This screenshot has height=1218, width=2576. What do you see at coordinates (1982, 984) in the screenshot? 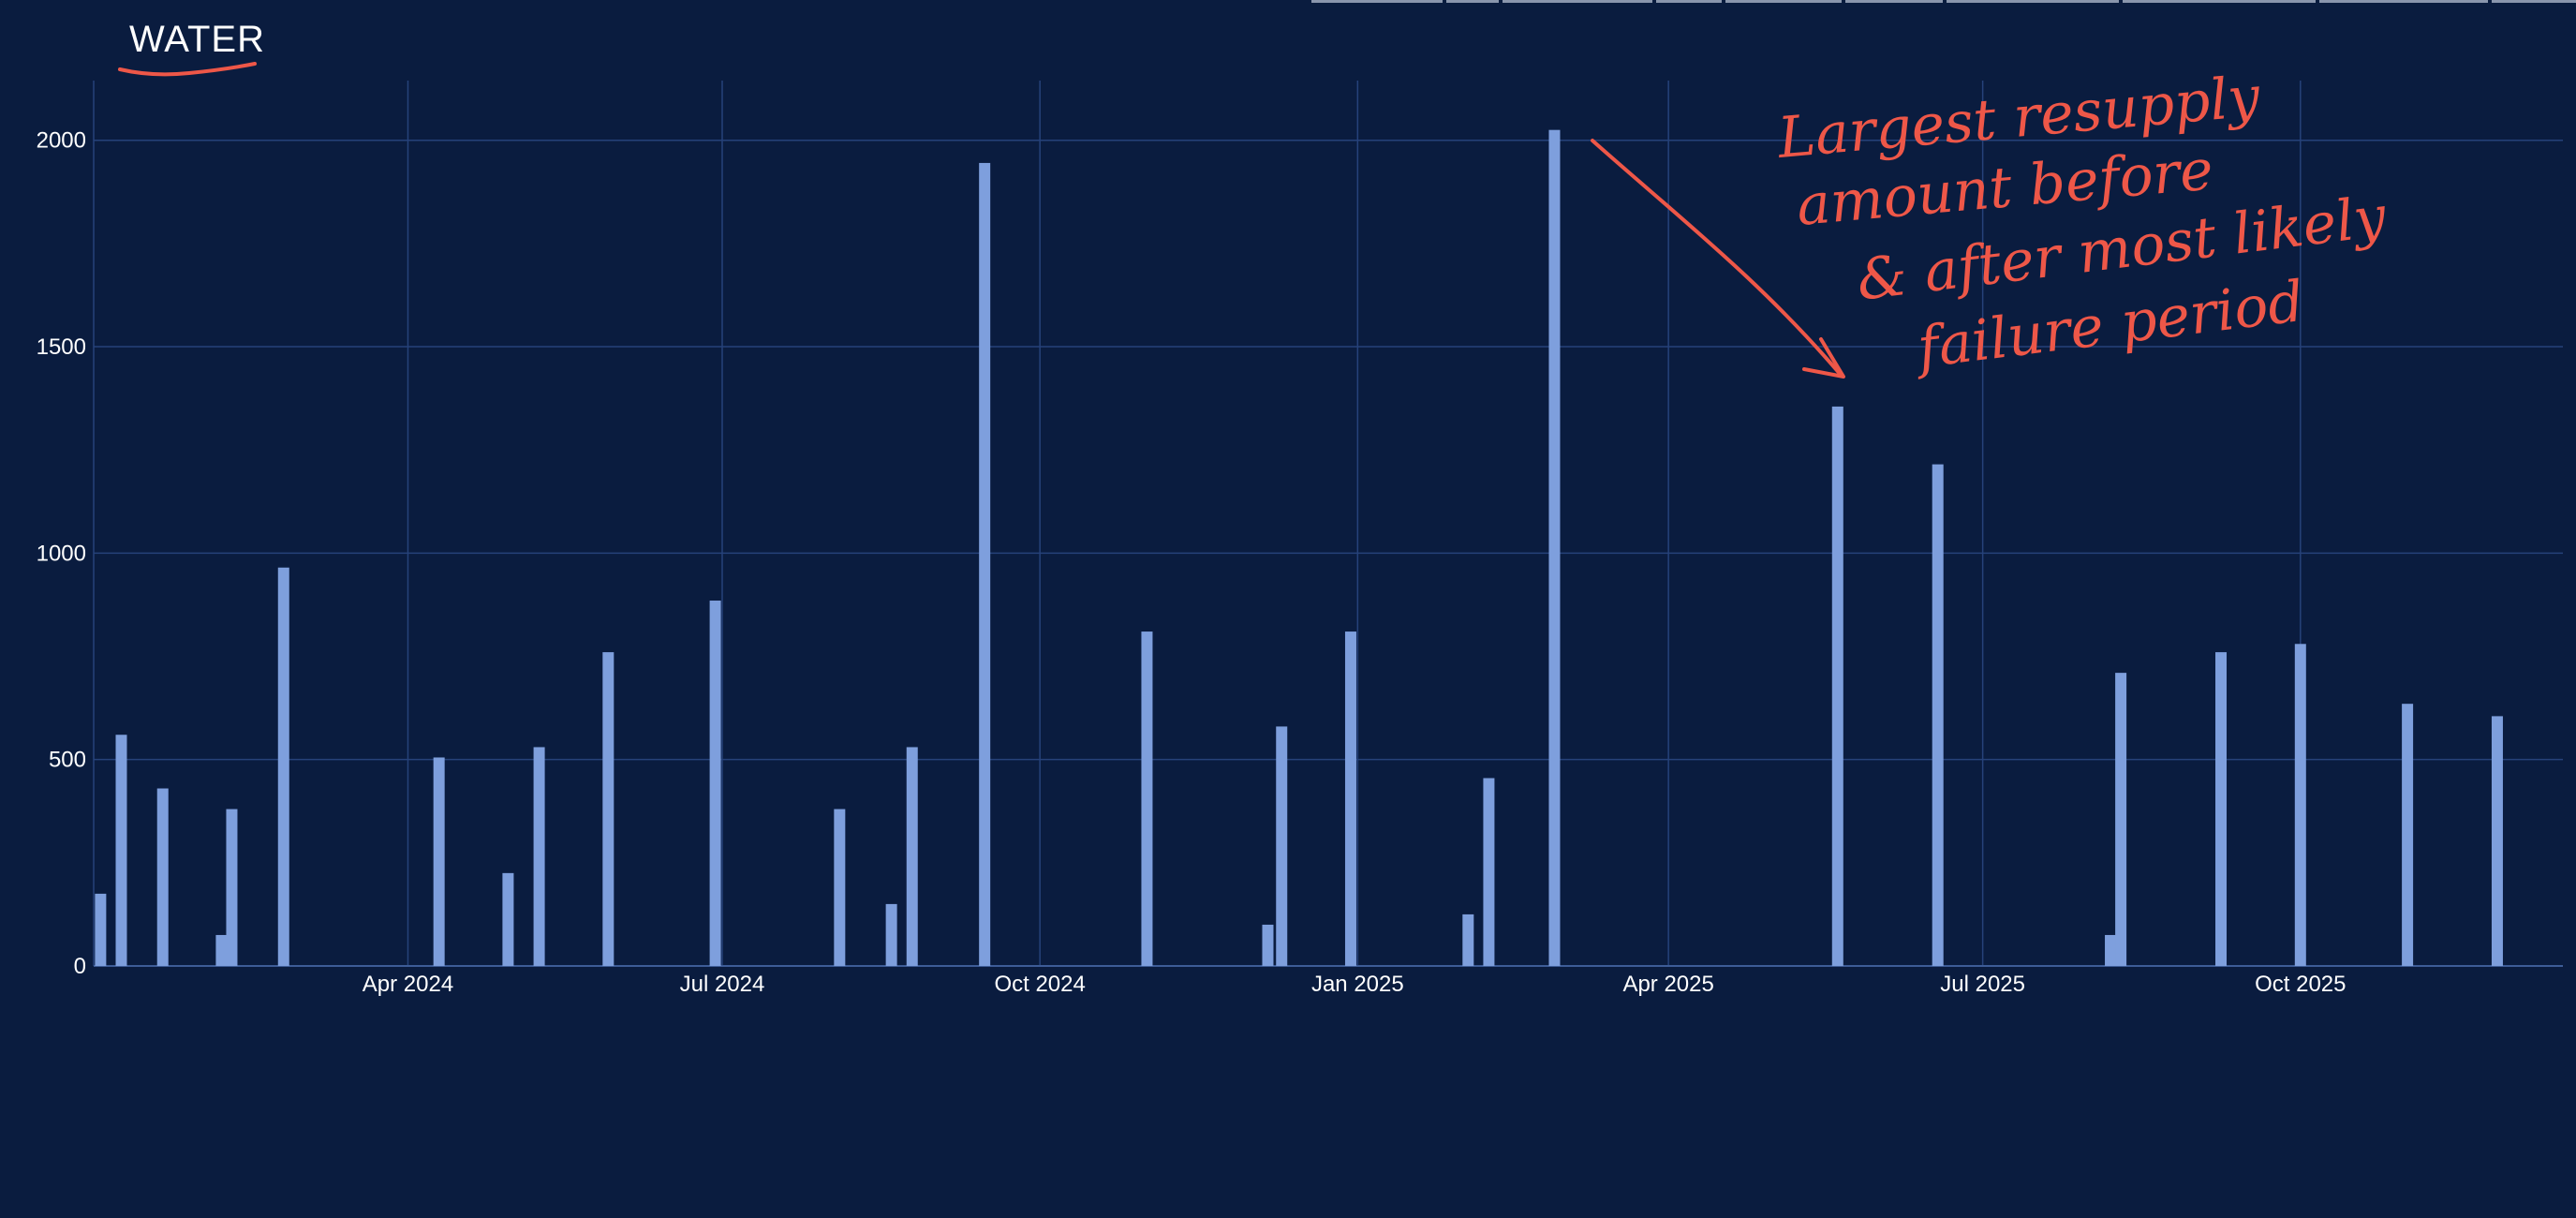
I see `x-tick-label: Jul 2025` at bounding box center [1982, 984].